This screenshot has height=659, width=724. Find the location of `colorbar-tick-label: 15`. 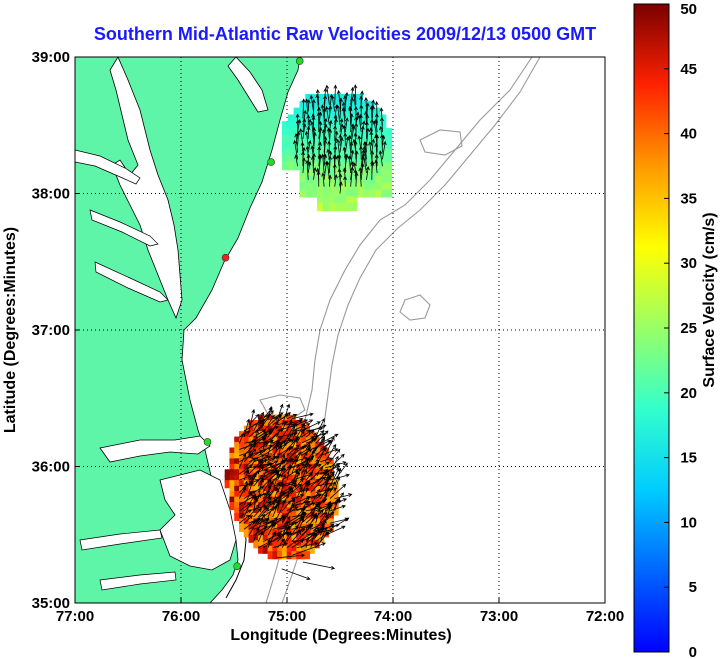

colorbar-tick-label: 15 is located at coordinates (688, 458).